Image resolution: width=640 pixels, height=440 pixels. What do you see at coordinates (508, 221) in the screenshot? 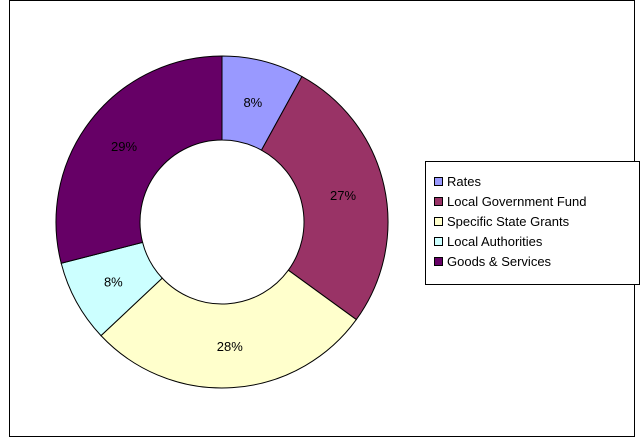
I see `legend-label: Specific State Grants` at bounding box center [508, 221].